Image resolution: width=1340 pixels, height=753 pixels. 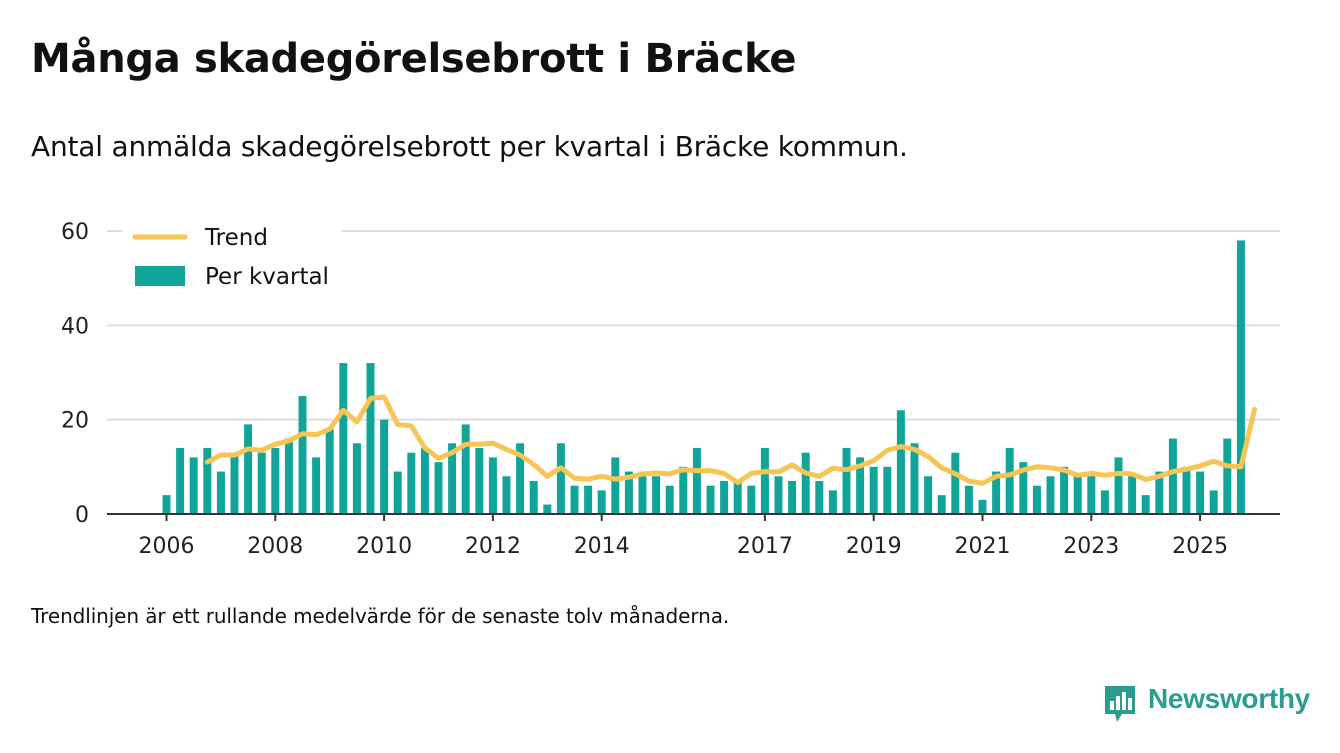 I want to click on y-tick-label: 20, so click(x=75, y=421).